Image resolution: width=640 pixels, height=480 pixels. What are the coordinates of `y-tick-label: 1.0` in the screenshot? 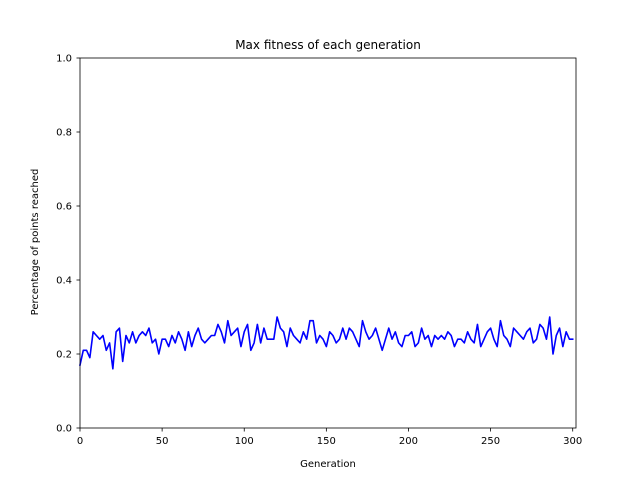 It's located at (64, 59).